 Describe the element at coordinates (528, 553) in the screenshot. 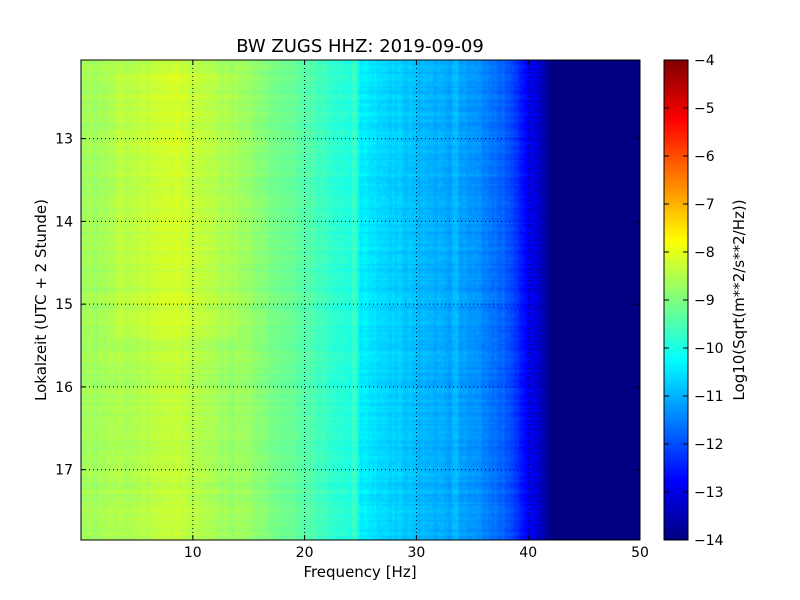

I see `x-tick-label: 40` at that location.